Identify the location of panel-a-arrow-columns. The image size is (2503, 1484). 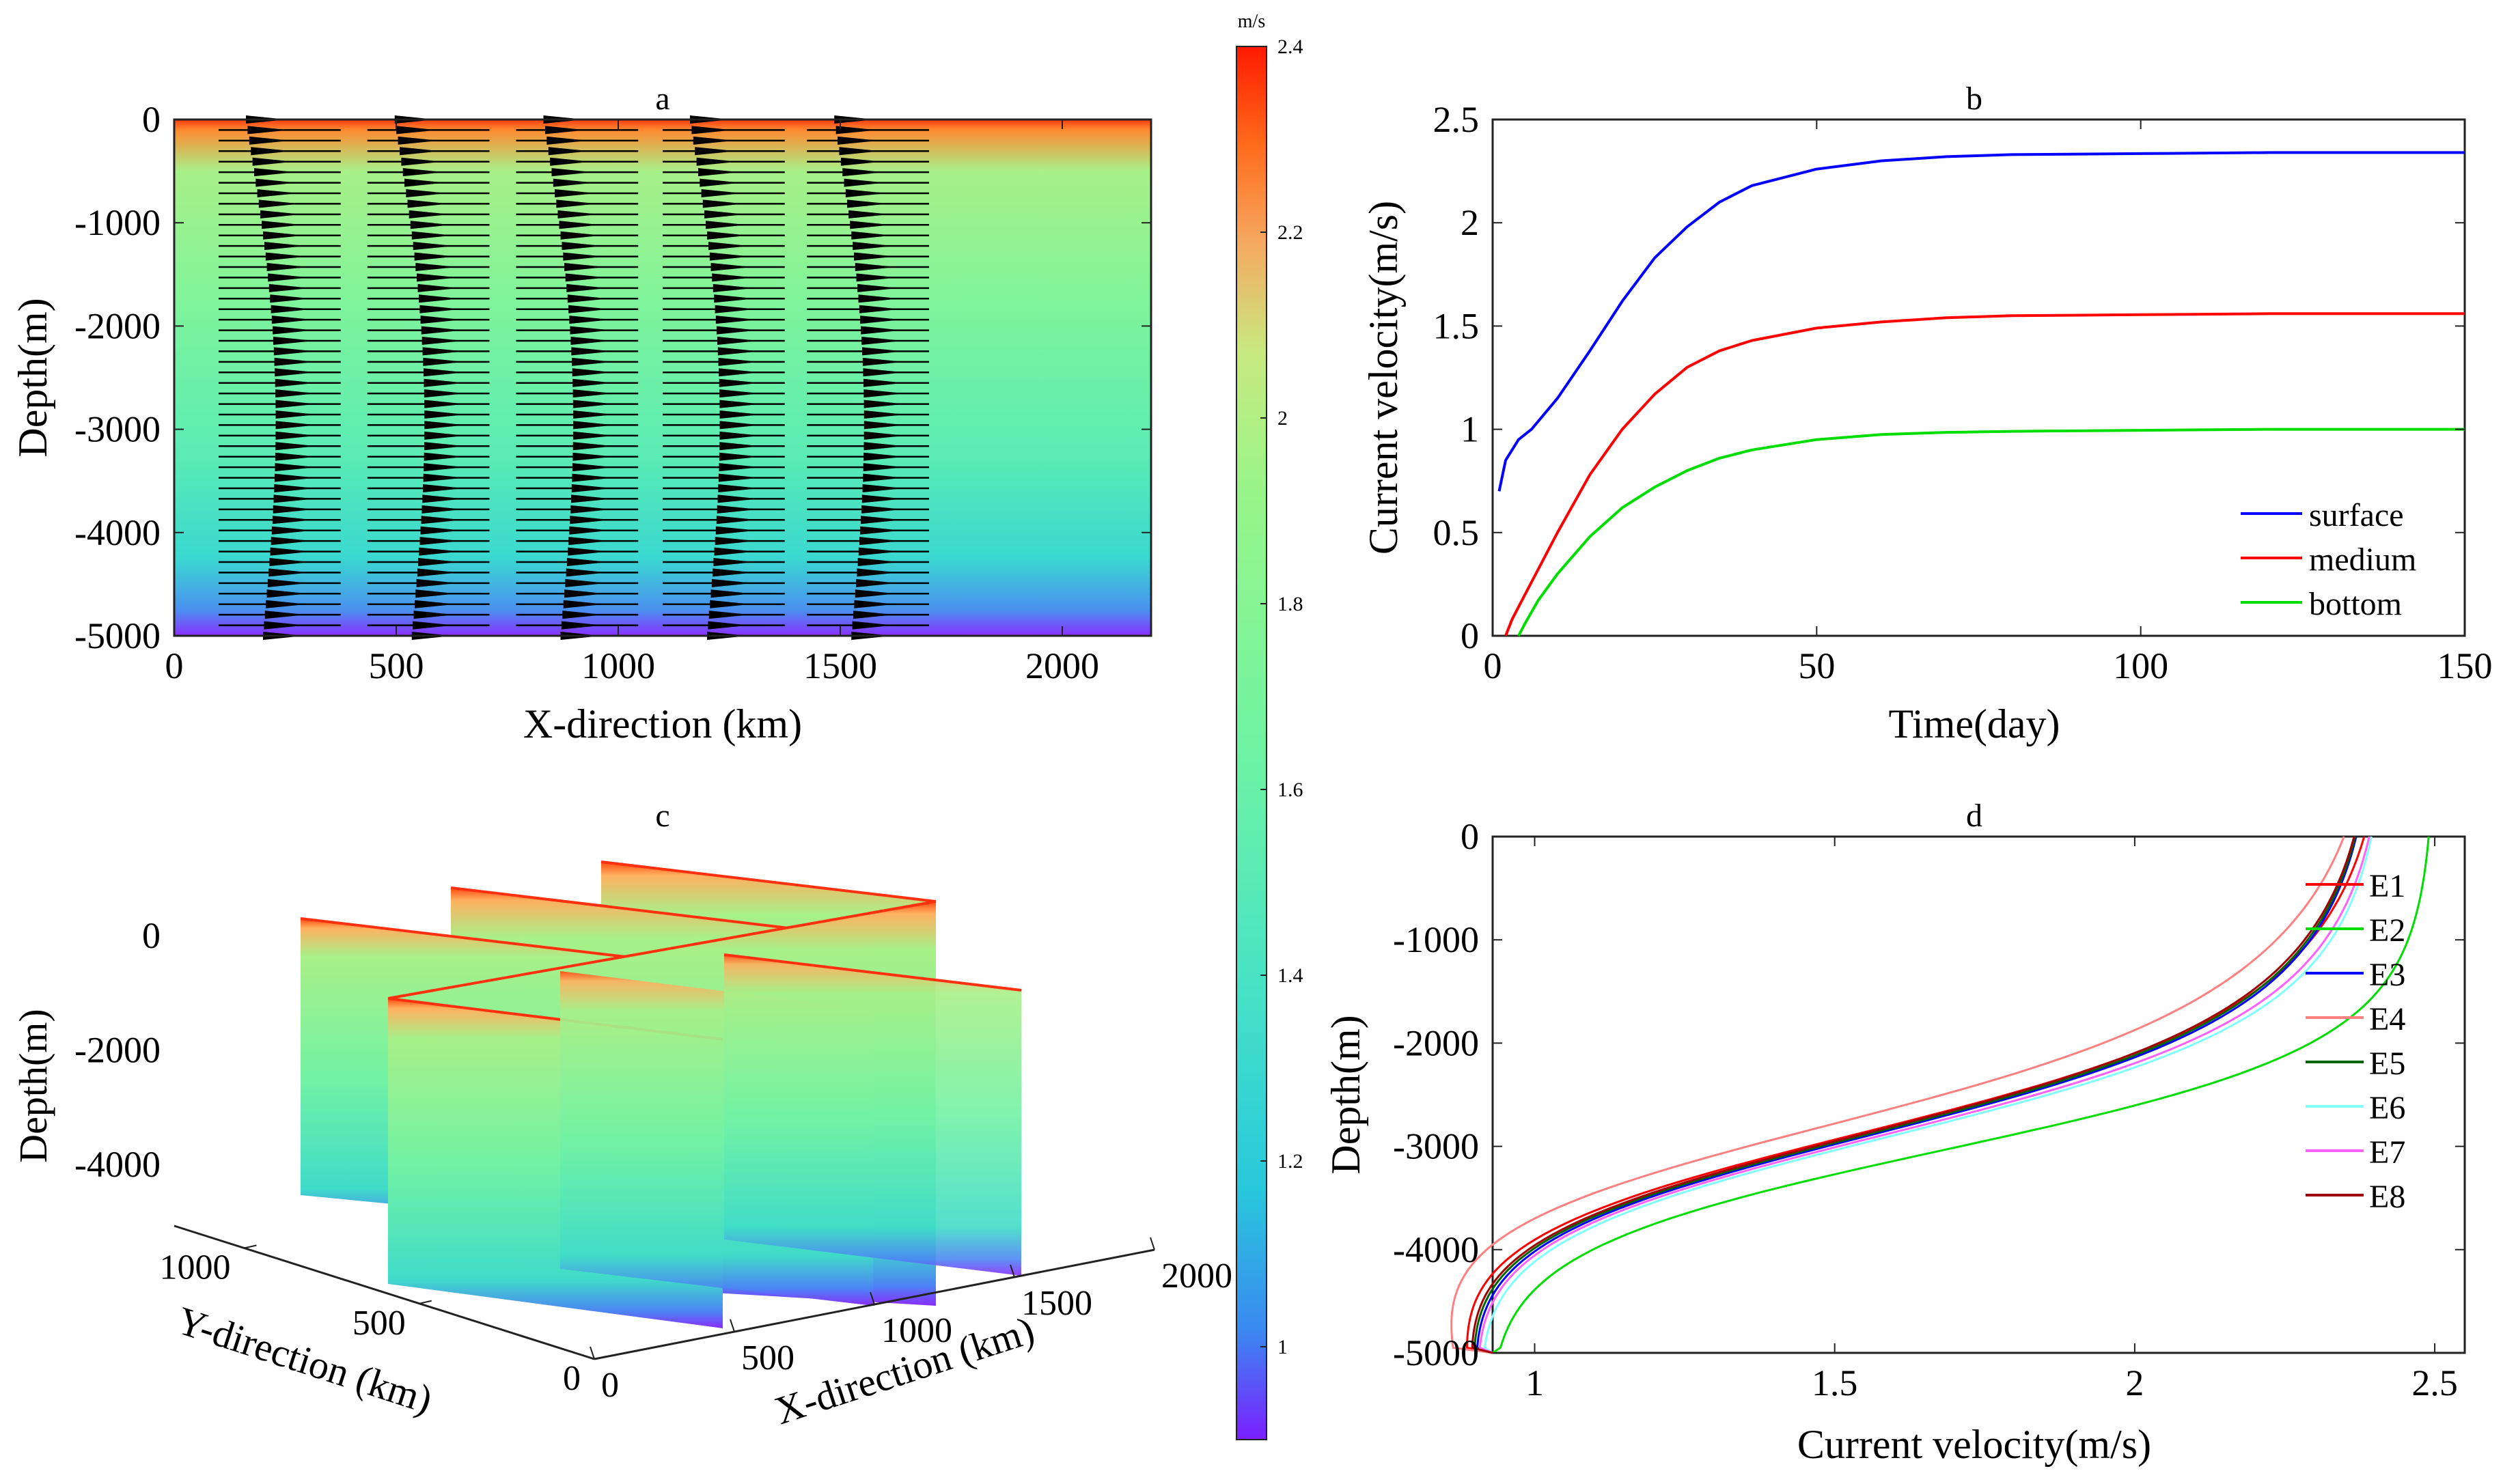
(574, 377).